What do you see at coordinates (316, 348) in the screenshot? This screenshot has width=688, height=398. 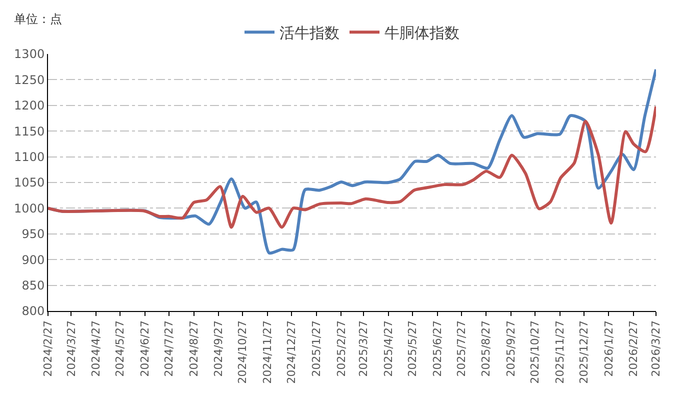 I see `x-tick-label: 2025/1/27` at bounding box center [316, 348].